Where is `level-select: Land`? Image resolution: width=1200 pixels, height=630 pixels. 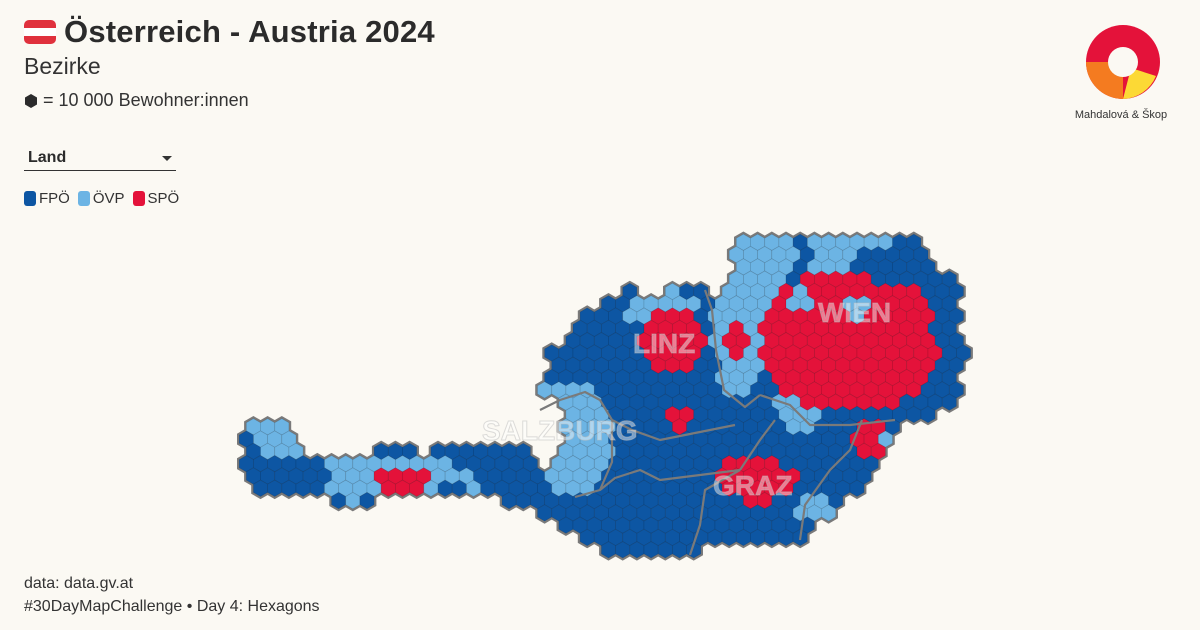
level-select: Land is located at coordinates (100, 158).